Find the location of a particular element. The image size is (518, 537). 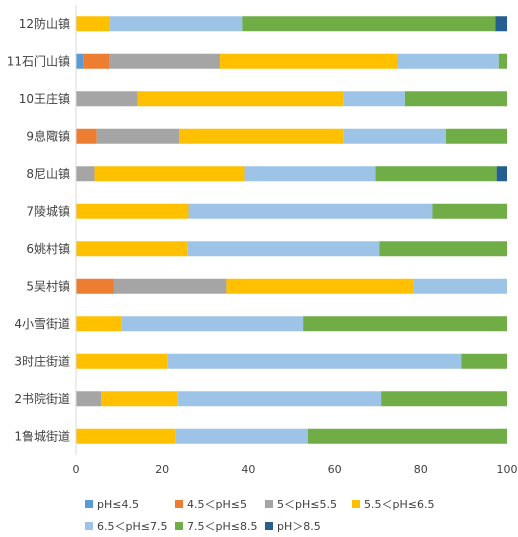

legend-label: pH＞8.5 is located at coordinates (299, 526).